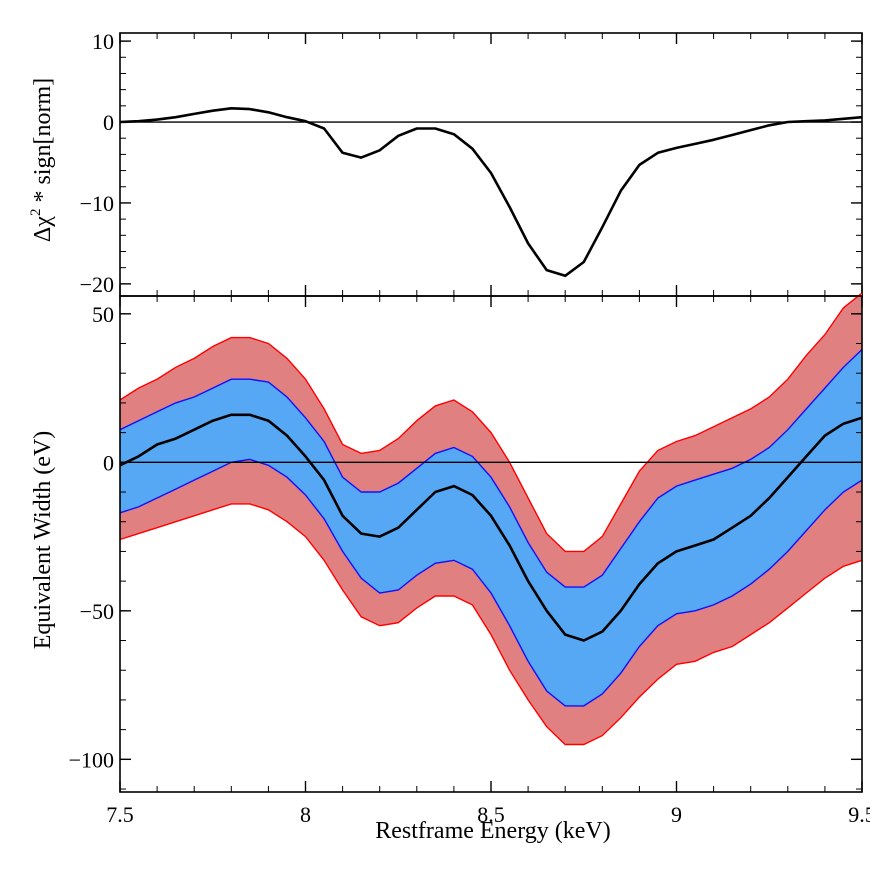 This screenshot has width=870, height=874. Describe the element at coordinates (676, 814) in the screenshot. I see `x-tick-label: 9` at that location.